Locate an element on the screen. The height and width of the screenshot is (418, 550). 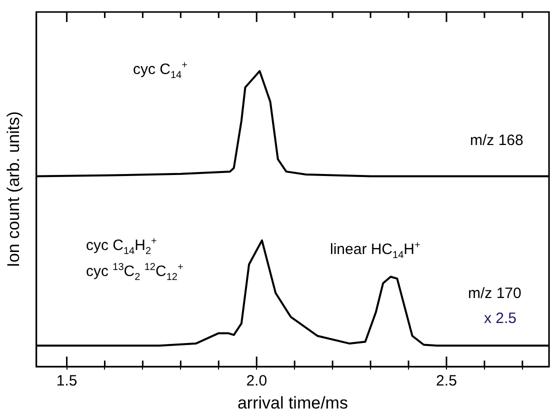
x-axis-title: arrival time/ms is located at coordinates (292, 402).